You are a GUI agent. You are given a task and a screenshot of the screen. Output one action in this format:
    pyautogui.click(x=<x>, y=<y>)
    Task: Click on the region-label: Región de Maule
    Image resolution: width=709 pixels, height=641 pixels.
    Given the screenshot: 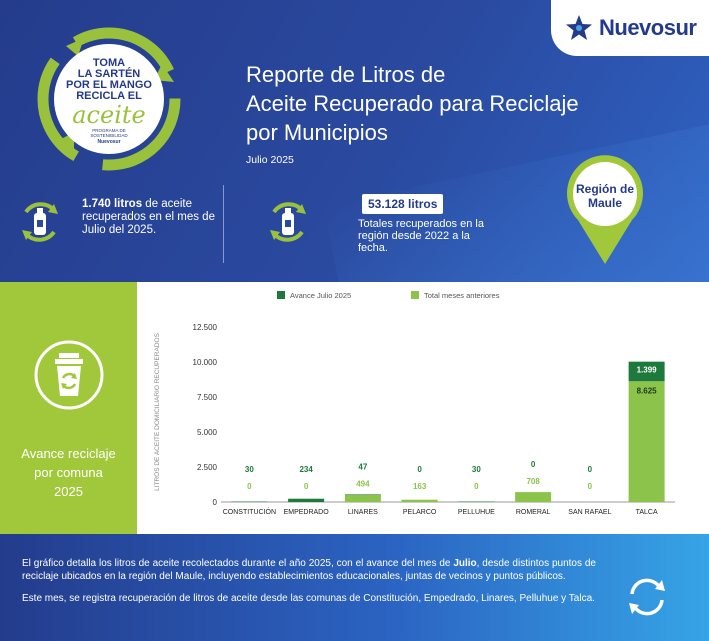 What is the action you would take?
    pyautogui.click(x=605, y=196)
    